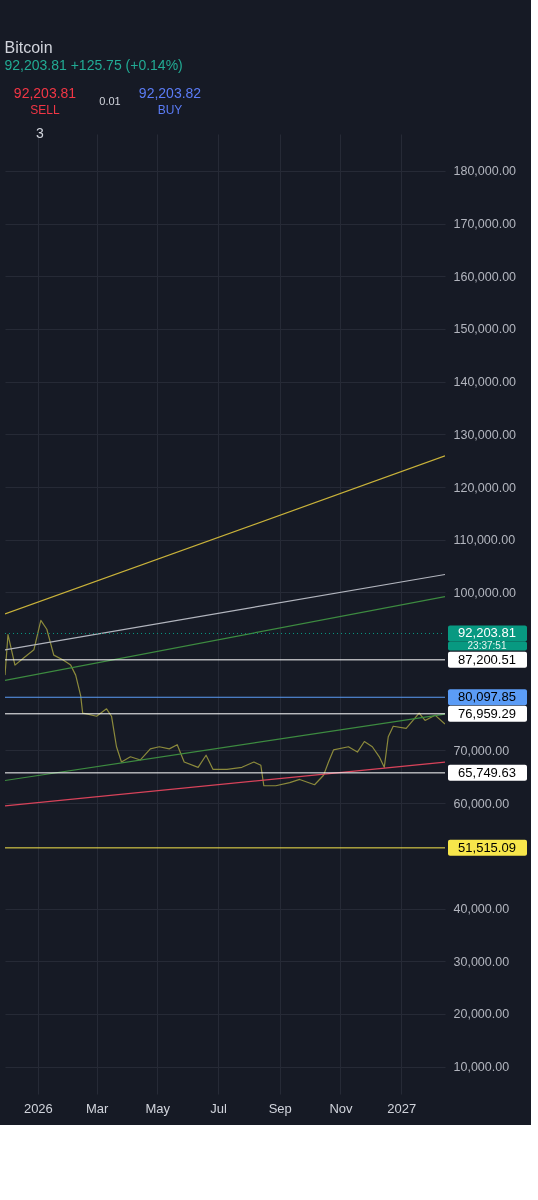  What do you see at coordinates (280, 1108) in the screenshot?
I see `x-tick-label: Sep` at bounding box center [280, 1108].